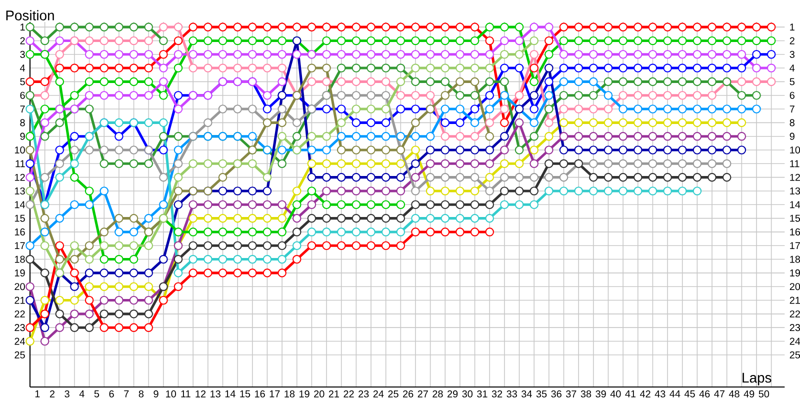 The height and width of the screenshot is (400, 800). What do you see at coordinates (795, 286) in the screenshot?
I see `y2-tick-label: 20` at bounding box center [795, 286].